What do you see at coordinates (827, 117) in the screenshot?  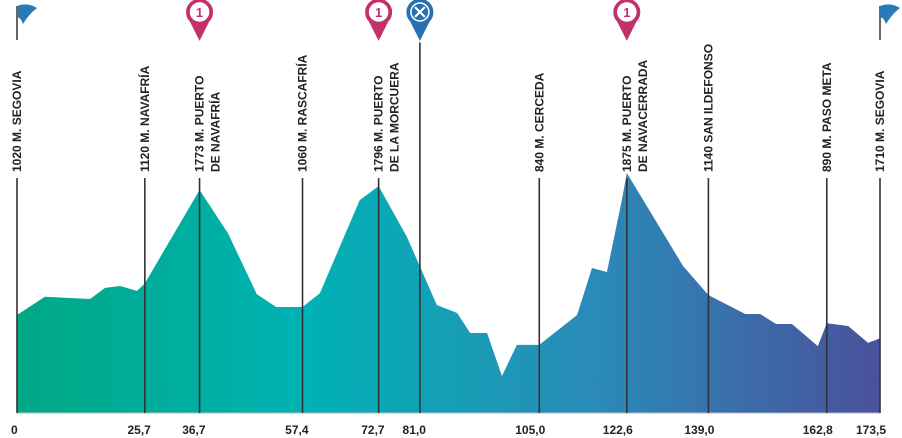 I see `landmark-label: 890 M. PASO META` at bounding box center [827, 117].